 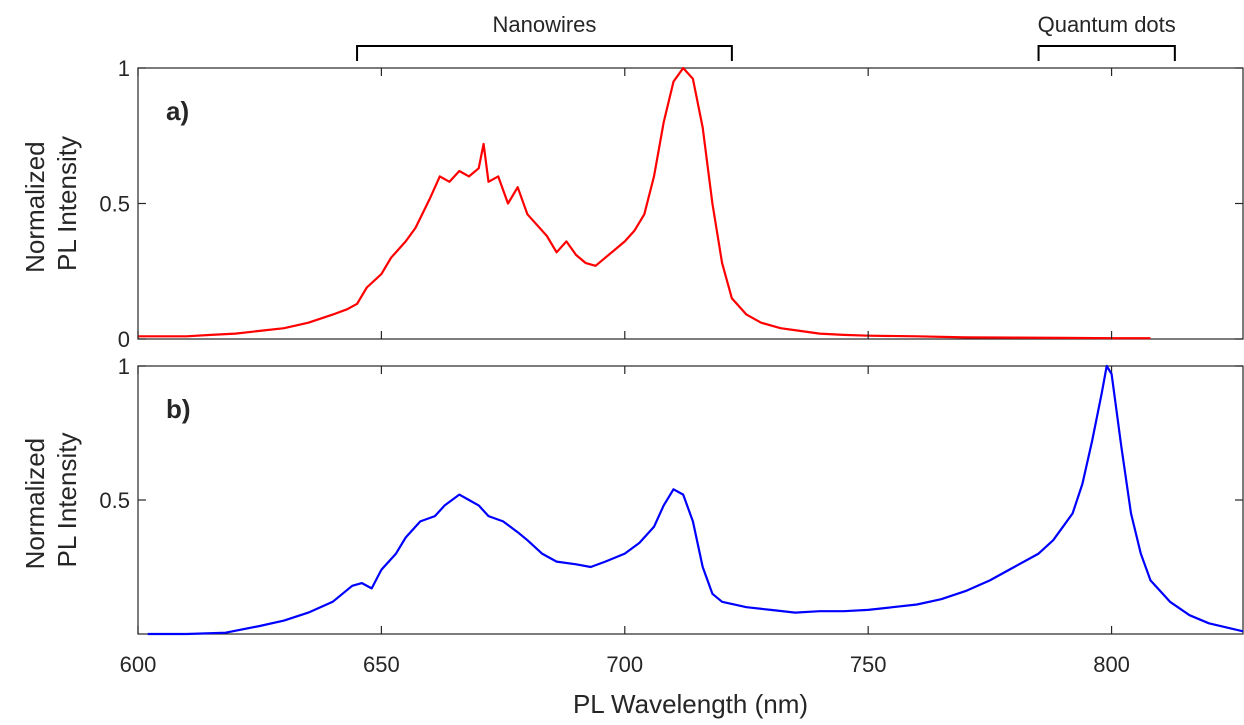 What do you see at coordinates (138, 664) in the screenshot?
I see `x-tick-label: 600` at bounding box center [138, 664].